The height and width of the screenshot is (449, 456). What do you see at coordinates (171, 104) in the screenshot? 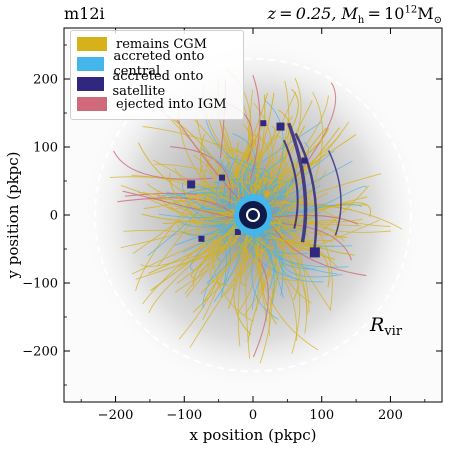
I see `legend-label-ejected-igm: ejected into IGM` at bounding box center [171, 104].